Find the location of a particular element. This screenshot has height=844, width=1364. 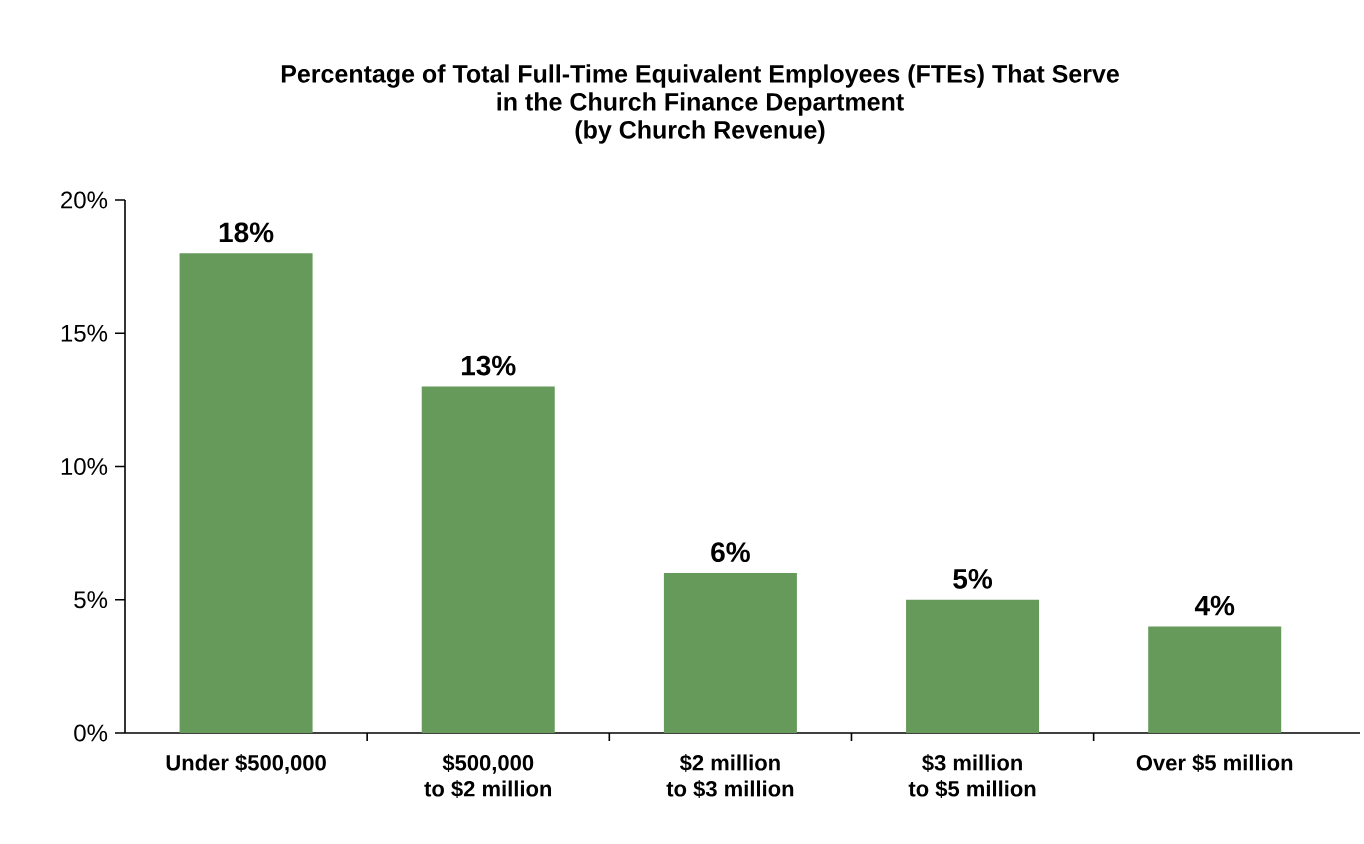

x-tick-label: $2 million to $3 million is located at coordinates (730, 776).